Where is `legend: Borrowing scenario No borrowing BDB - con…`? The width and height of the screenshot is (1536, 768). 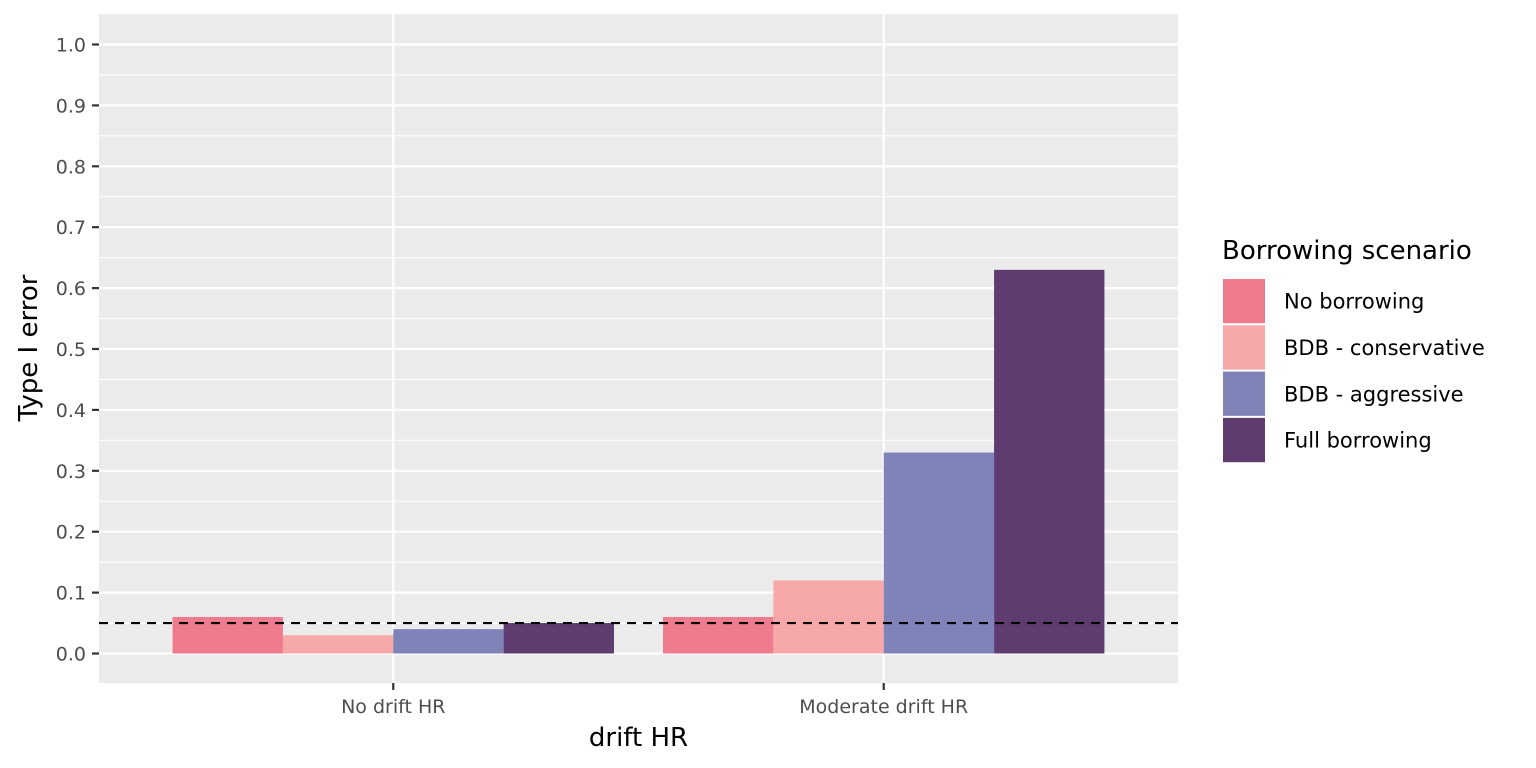
legend: Borrowing scenario No borrowing BDB - con… is located at coordinates (1353, 350).